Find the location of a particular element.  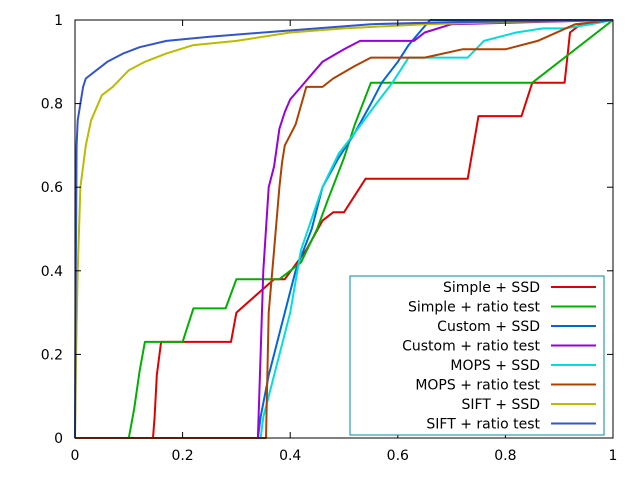

legend-label: MOPS + ratio test is located at coordinates (477, 386).